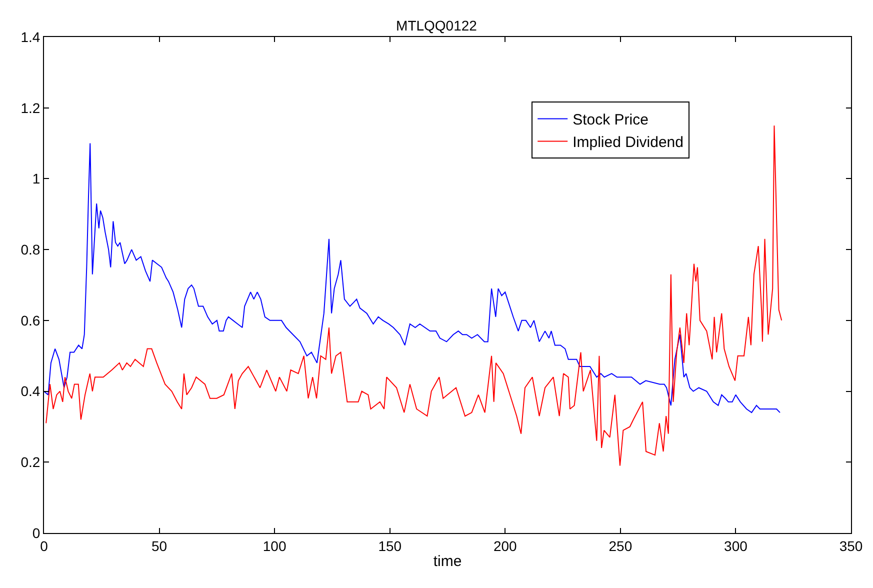 This screenshot has width=873, height=588. I want to click on x-tick-label: 200, so click(505, 546).